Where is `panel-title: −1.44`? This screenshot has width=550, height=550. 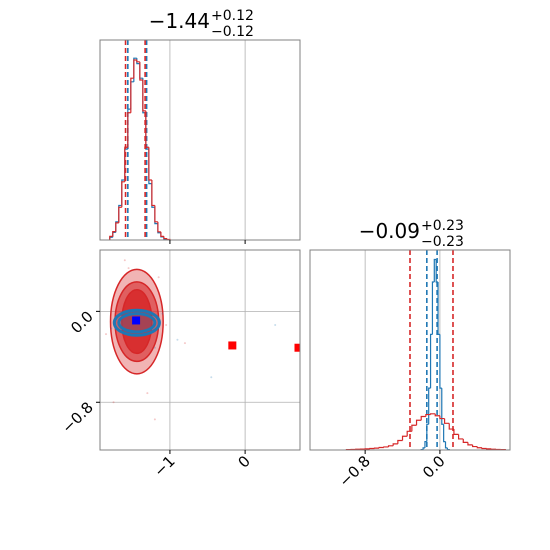 panel-title: −1.44 is located at coordinates (179, 21).